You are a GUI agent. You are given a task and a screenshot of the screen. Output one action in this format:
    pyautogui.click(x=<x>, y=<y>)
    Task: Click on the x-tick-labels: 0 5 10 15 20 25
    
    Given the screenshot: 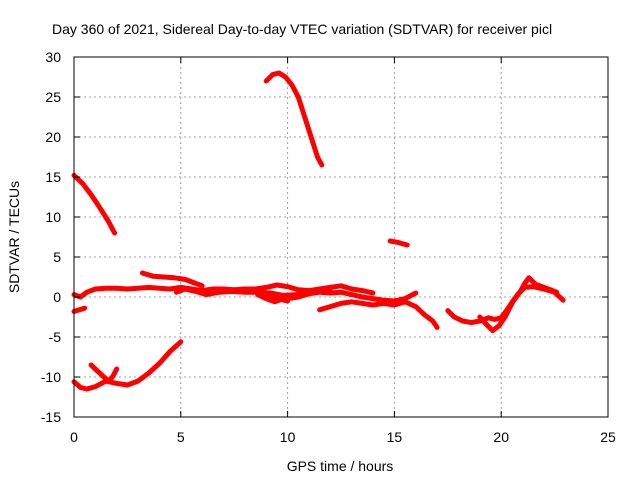 What is the action you would take?
    pyautogui.click(x=343, y=437)
    